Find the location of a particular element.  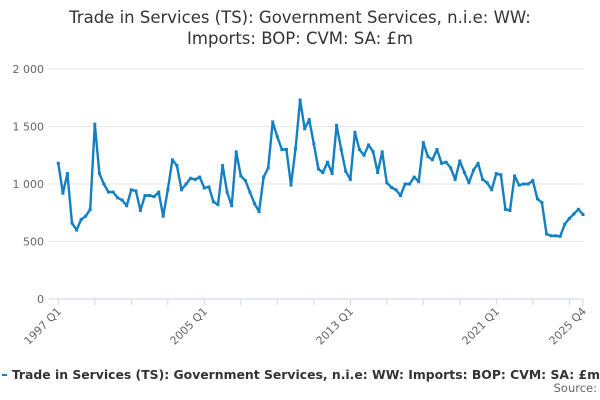

x-tick-label: 2013 Q1 is located at coordinates (335, 326).